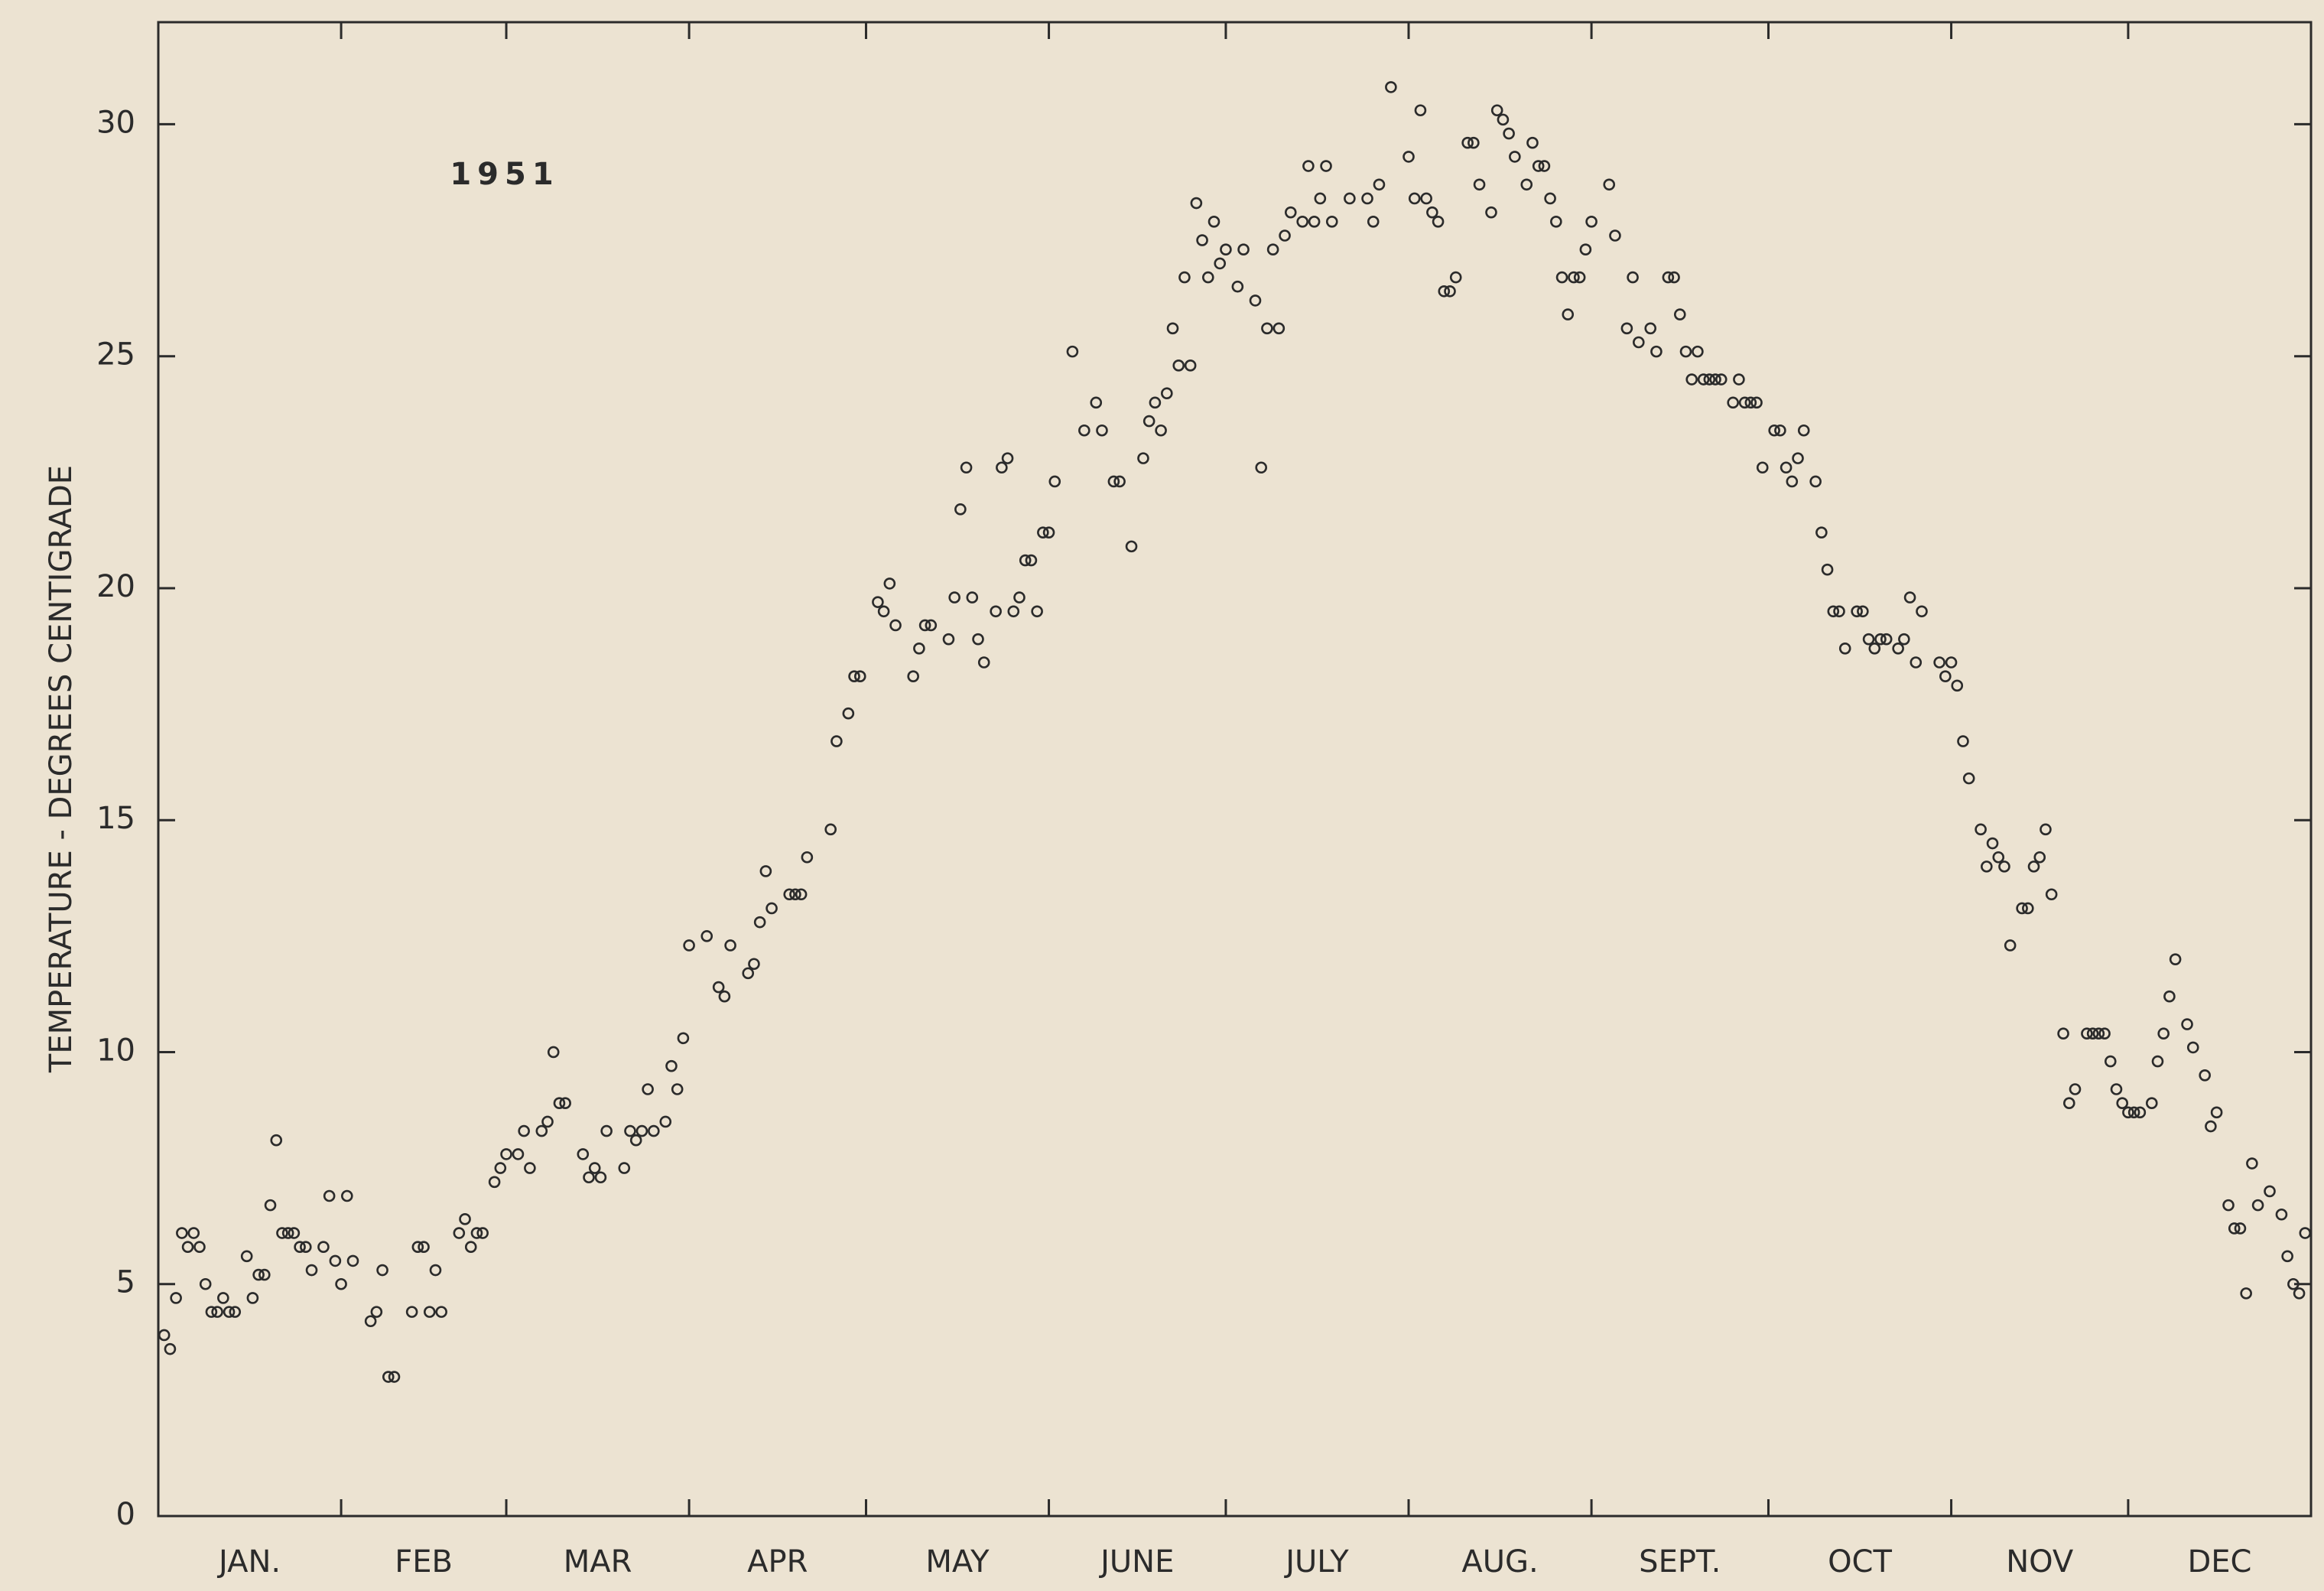 The height and width of the screenshot is (1591, 2324). What do you see at coordinates (61, 769) in the screenshot?
I see `y-axis-label: TEMPERATURE - DEGREES CENTIGRADE` at bounding box center [61, 769].